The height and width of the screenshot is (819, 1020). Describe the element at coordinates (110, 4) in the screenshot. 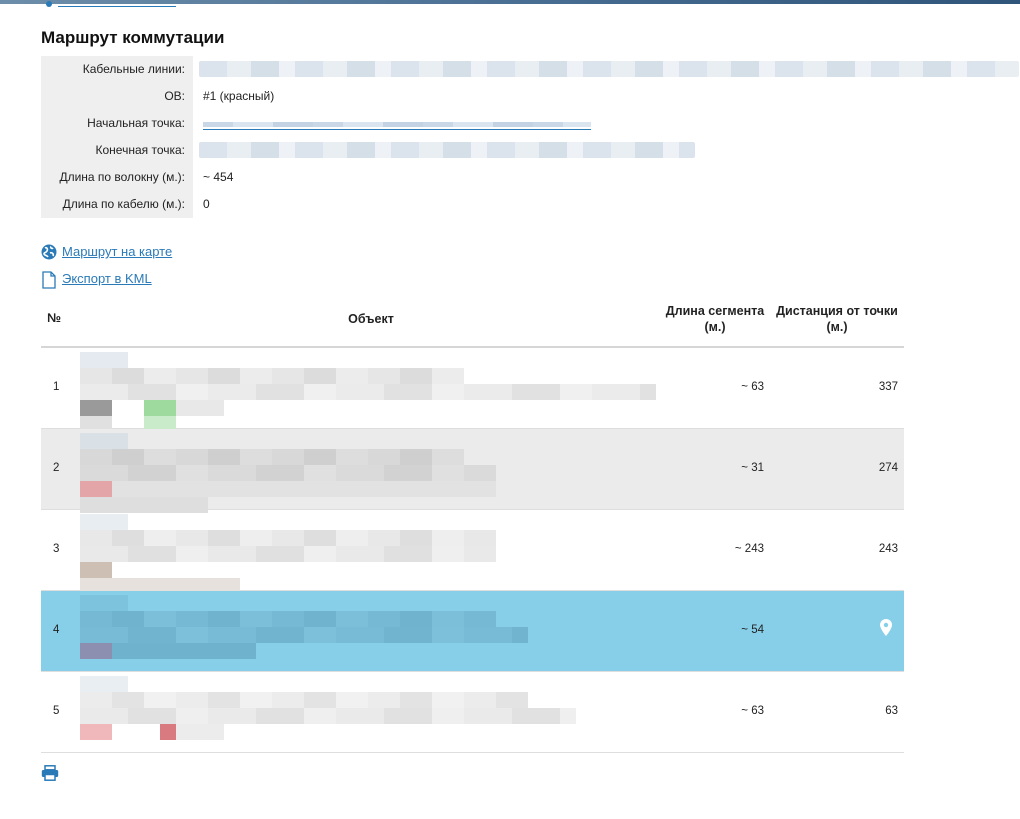

I see `back-link` at that location.